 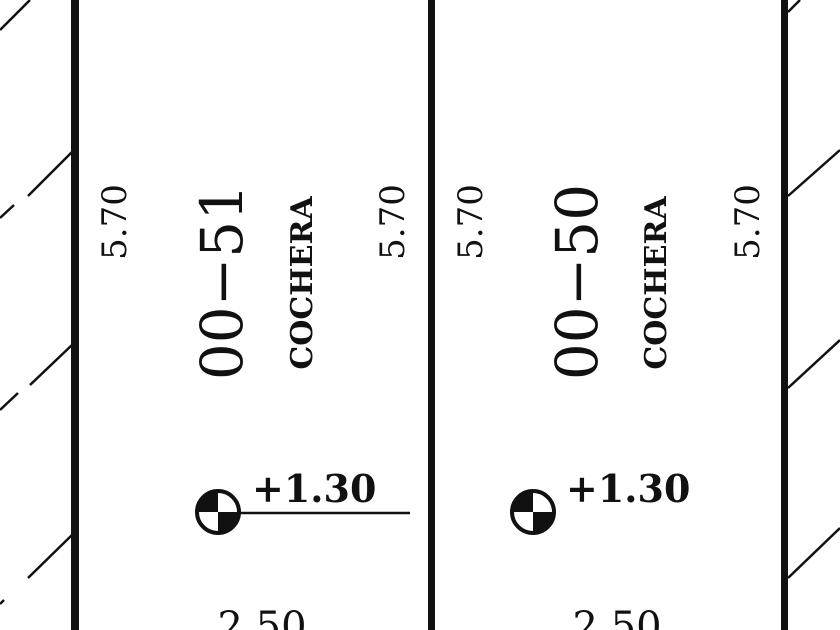 I want to click on room-code: 00−51, so click(x=222, y=282).